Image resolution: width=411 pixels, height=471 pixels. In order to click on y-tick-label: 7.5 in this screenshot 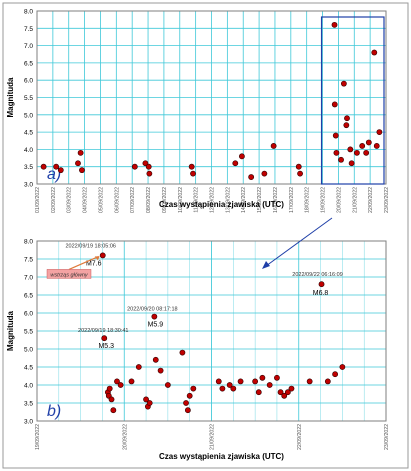, I will do `click(28, 260)`.